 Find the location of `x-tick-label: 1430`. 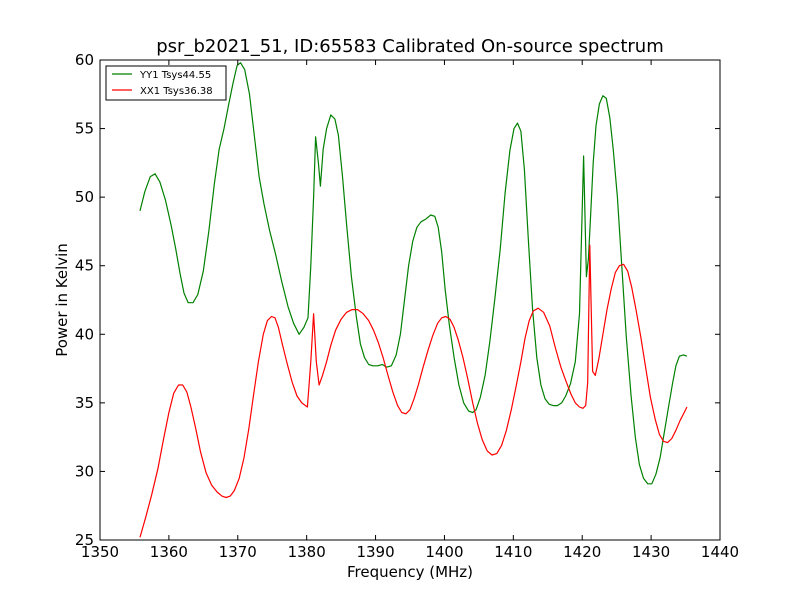

x-tick-label: 1430 is located at coordinates (651, 552).